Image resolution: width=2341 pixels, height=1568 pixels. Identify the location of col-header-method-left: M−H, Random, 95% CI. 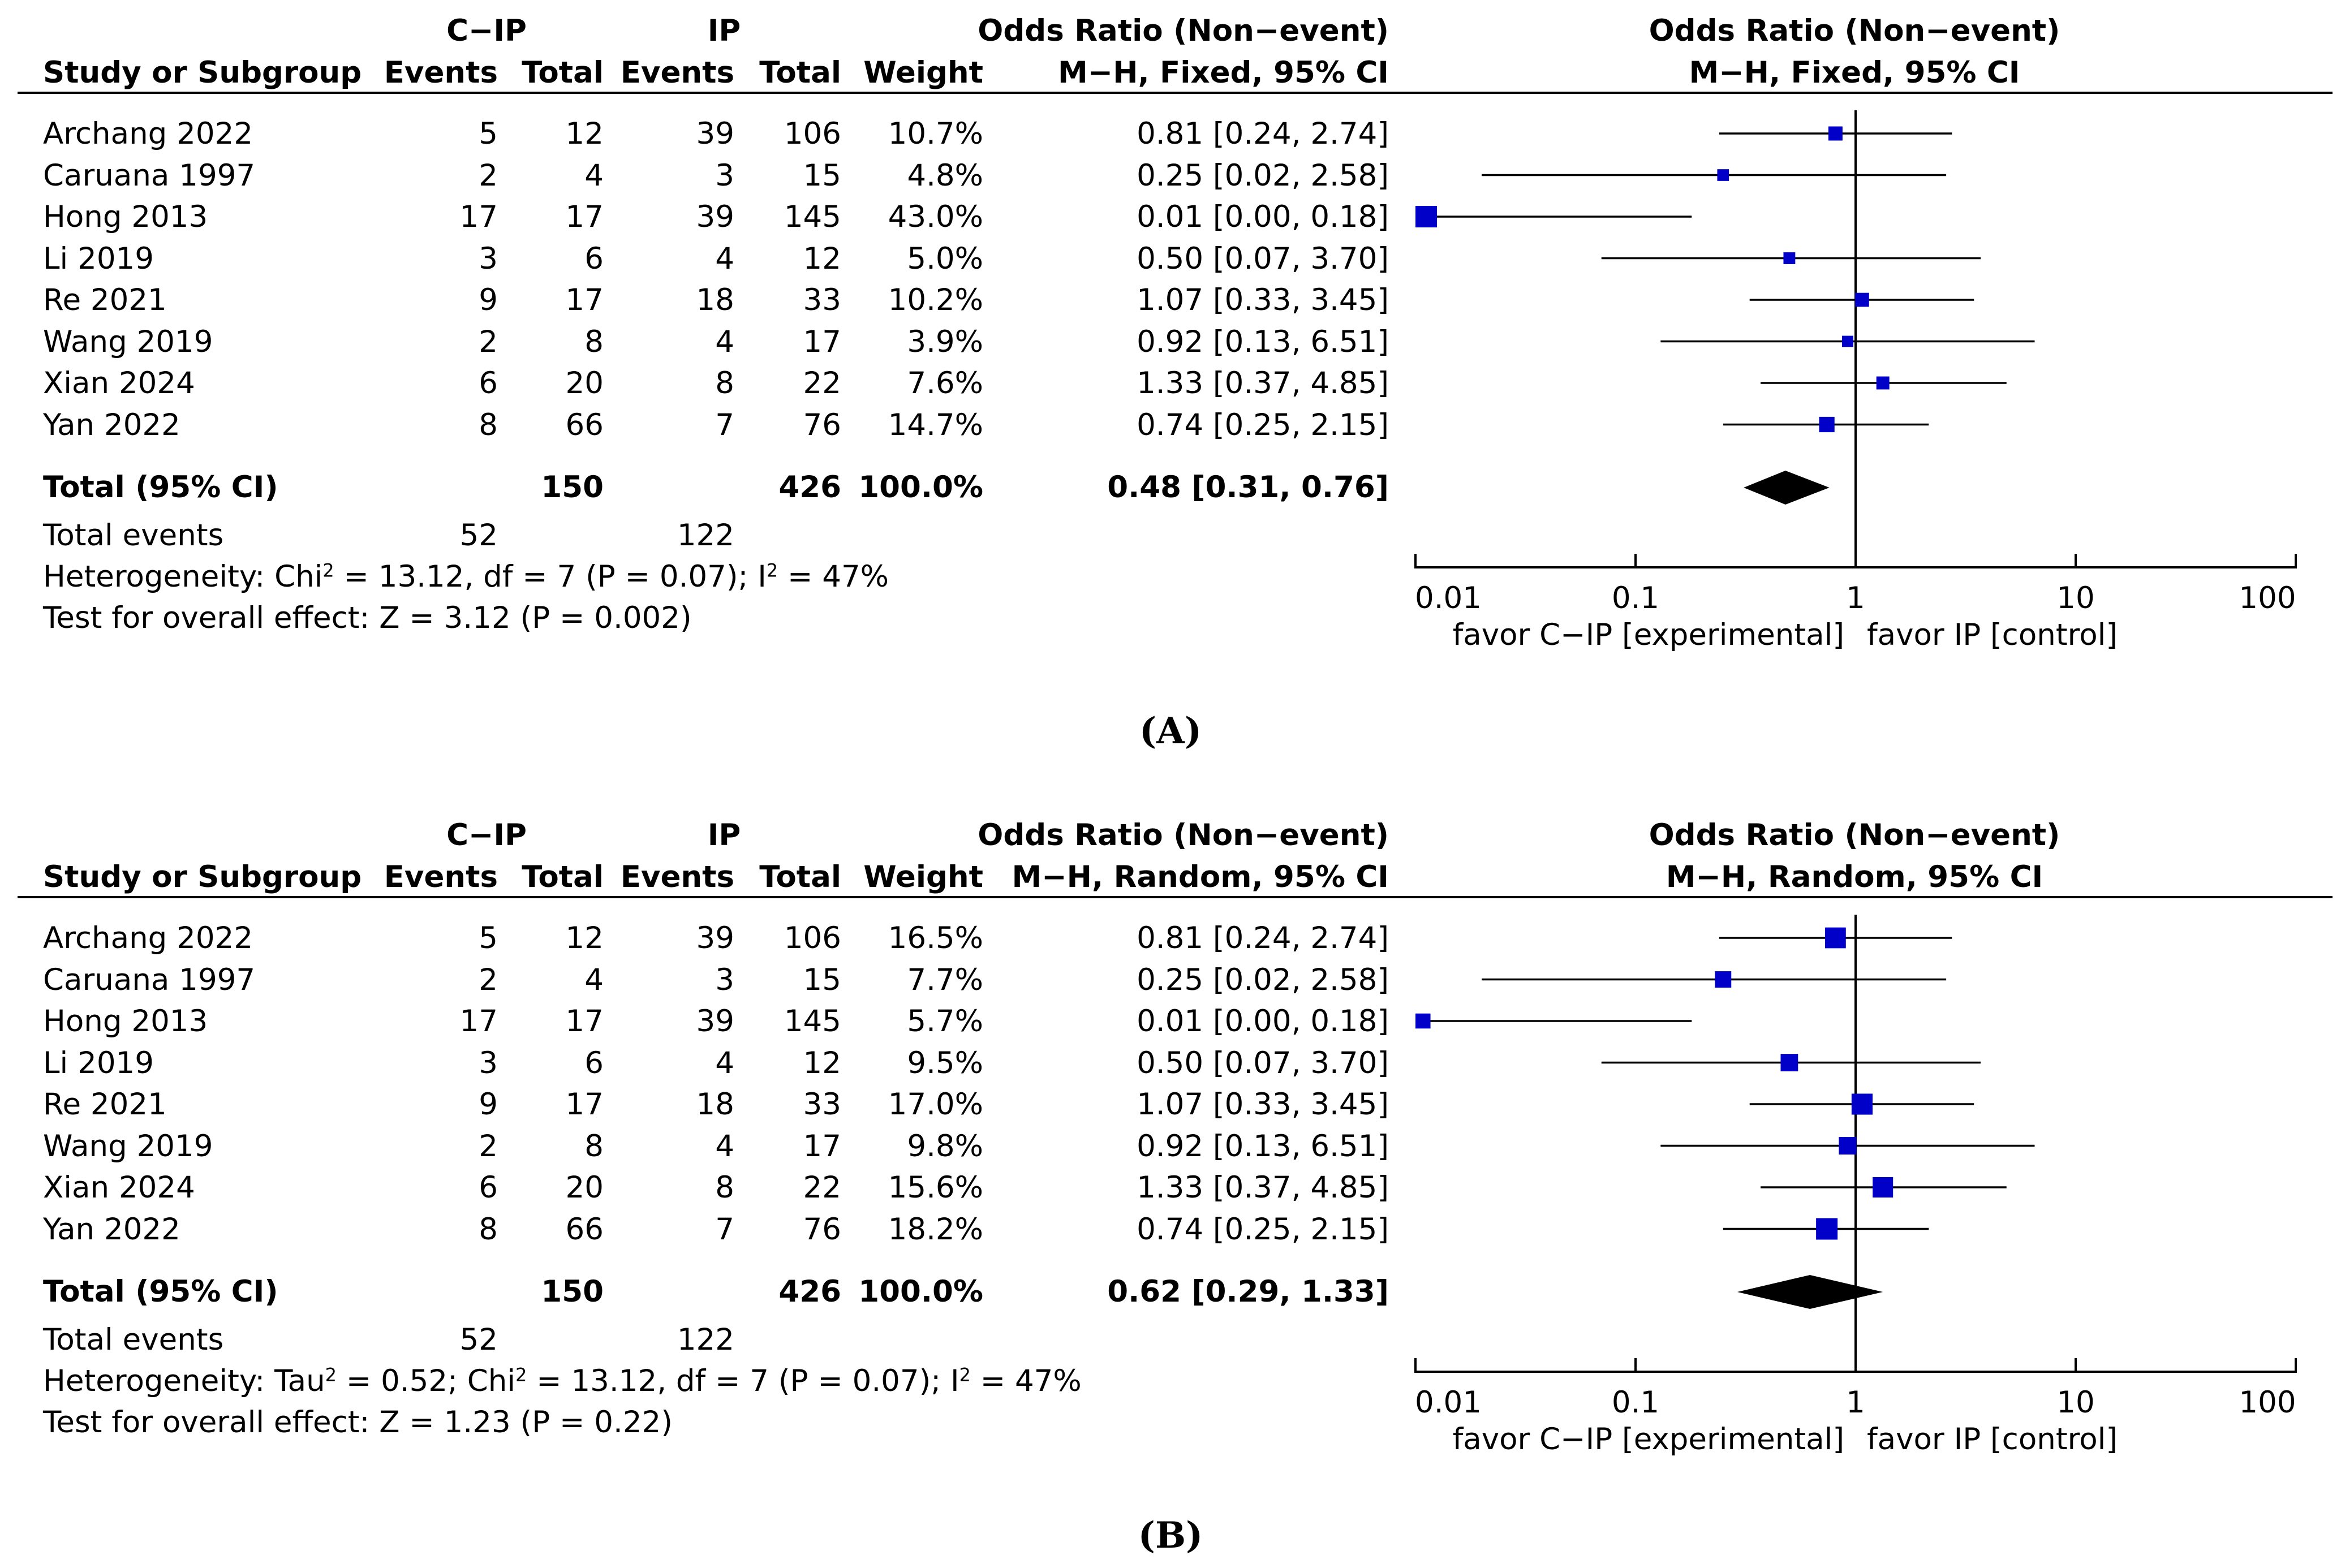
(1200, 877).